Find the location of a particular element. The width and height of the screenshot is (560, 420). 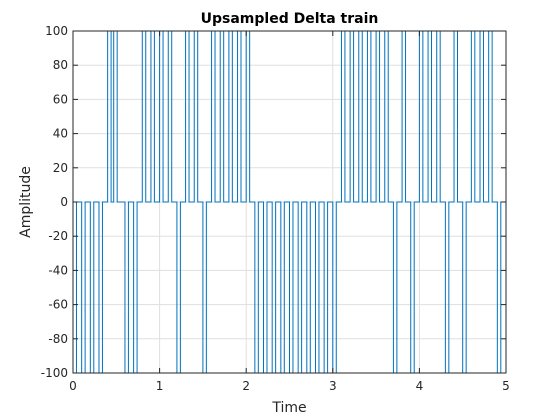

y-tick-label: 80 is located at coordinates (60, 65).